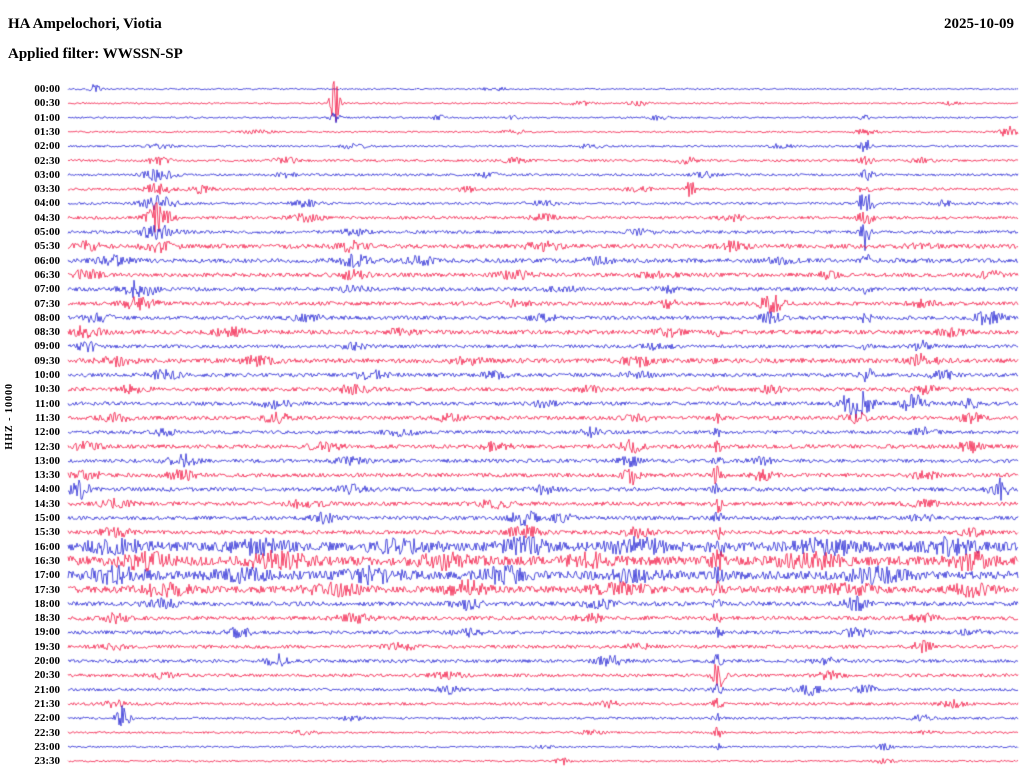 The image size is (1024, 780). Describe the element at coordinates (47, 718) in the screenshot. I see `time-label: 22:00` at that location.